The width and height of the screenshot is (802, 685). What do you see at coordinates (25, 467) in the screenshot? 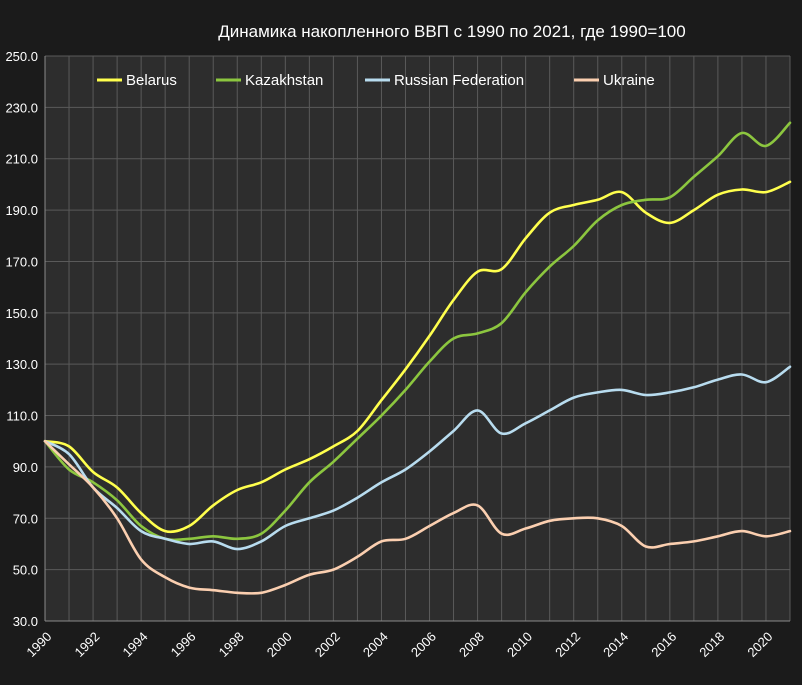
I see `y-tick-label: 90.0` at bounding box center [25, 467].